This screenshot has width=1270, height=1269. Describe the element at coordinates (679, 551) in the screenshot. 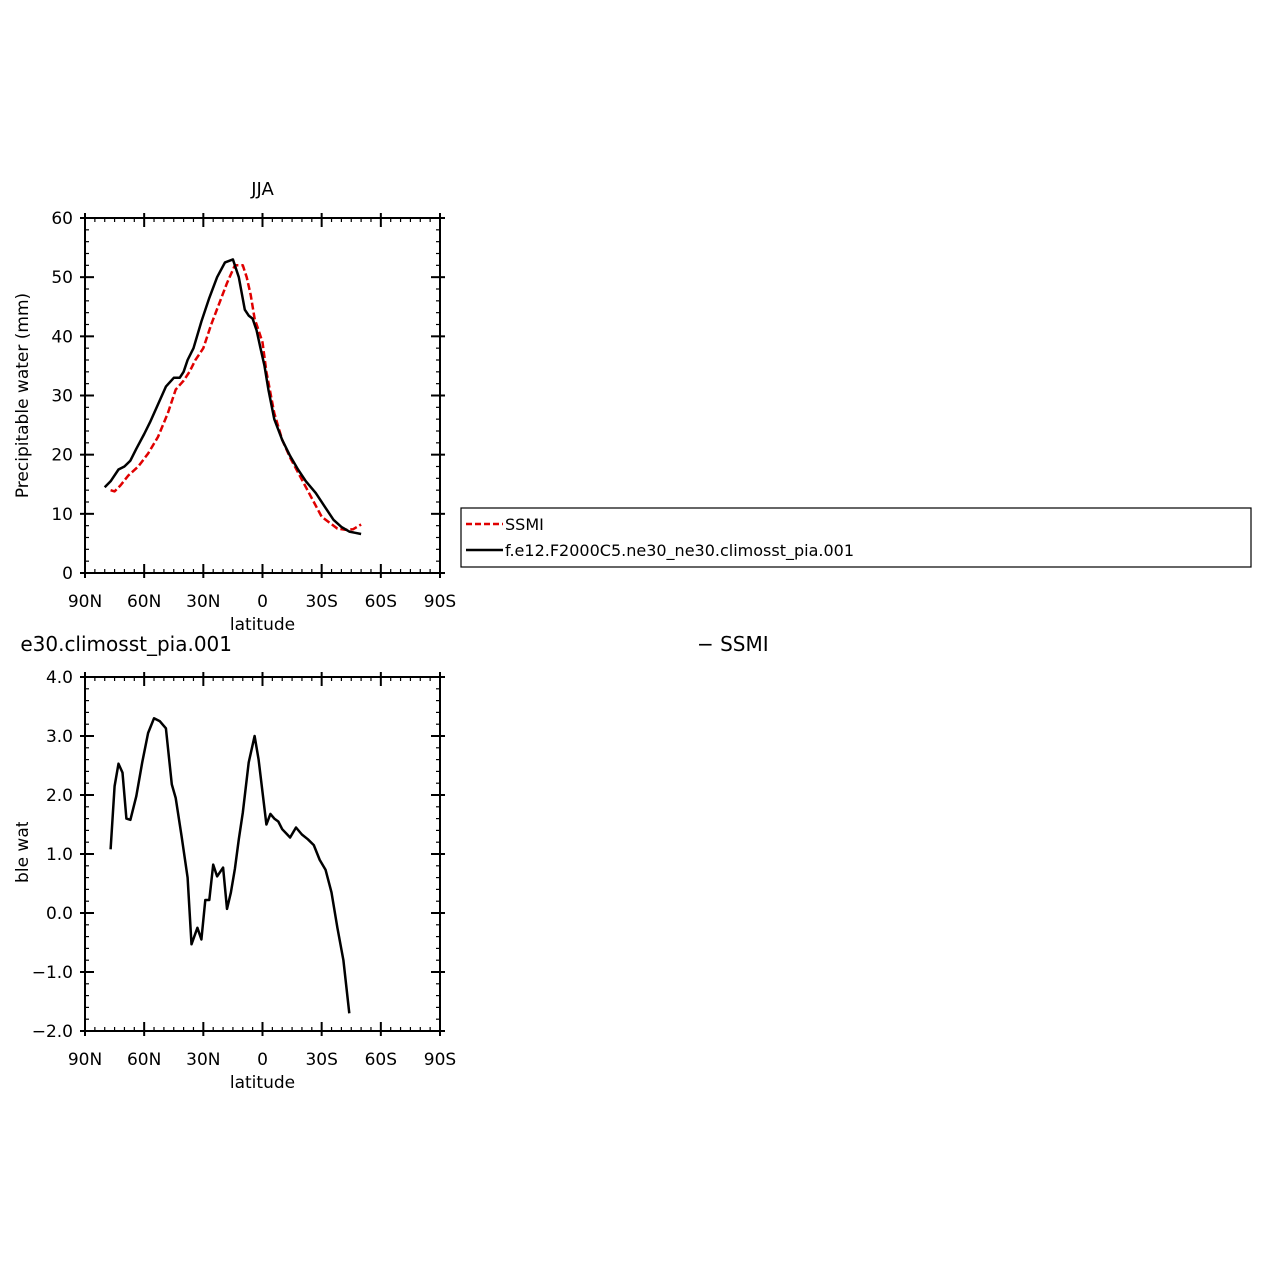

I see `legend-label-model: f.e12.F2000C5.ne30_ne30.climosst_pia.001` at that location.